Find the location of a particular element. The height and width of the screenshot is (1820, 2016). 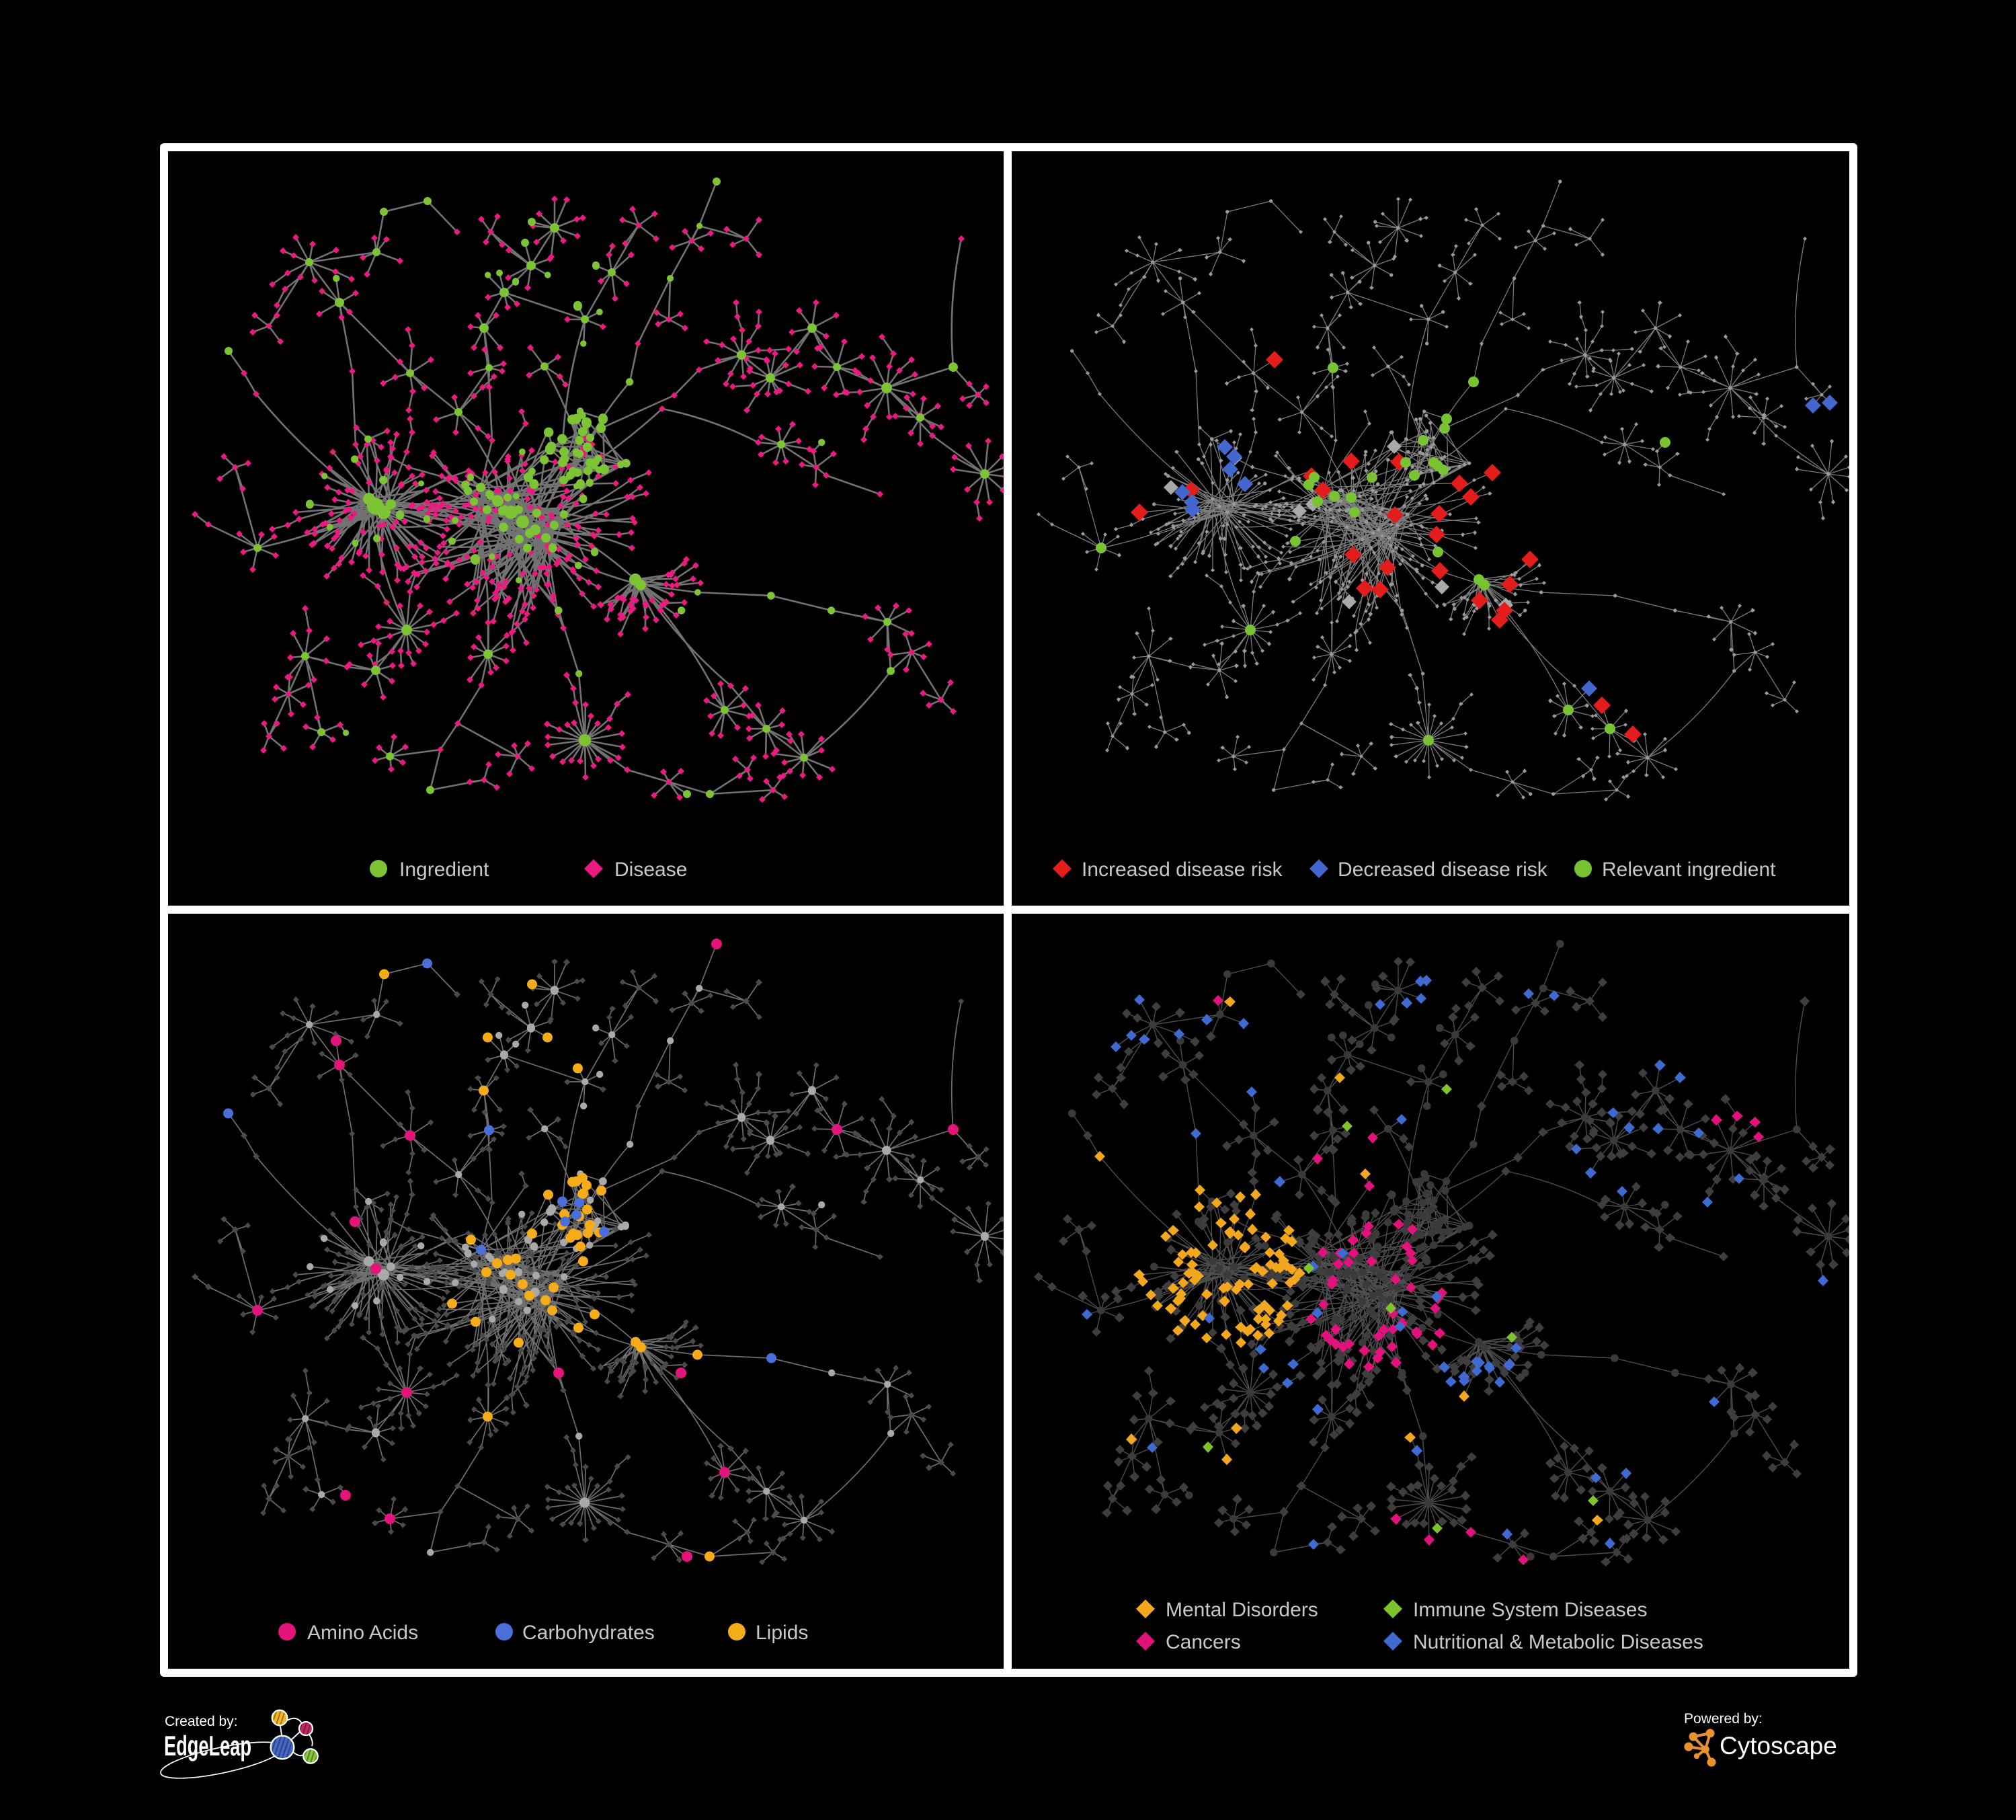

svg-text: Carbohydrates is located at coordinates (588, 1633).